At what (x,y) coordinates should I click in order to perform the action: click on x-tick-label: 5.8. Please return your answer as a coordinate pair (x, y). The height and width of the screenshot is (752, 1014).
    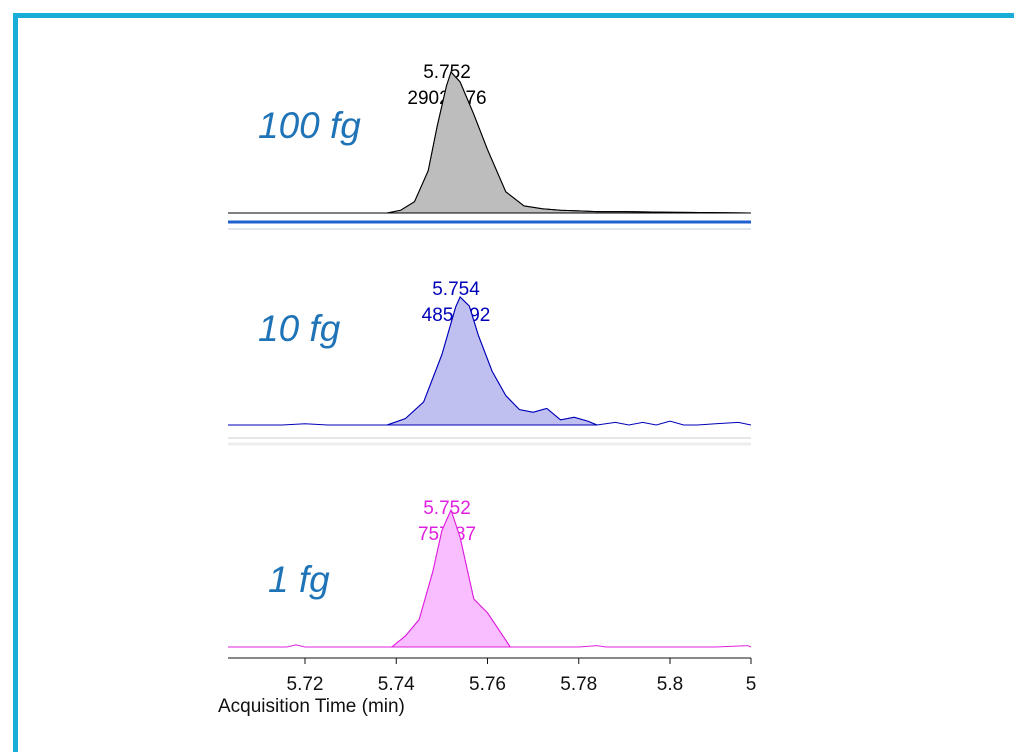
    Looking at the image, I should click on (670, 684).